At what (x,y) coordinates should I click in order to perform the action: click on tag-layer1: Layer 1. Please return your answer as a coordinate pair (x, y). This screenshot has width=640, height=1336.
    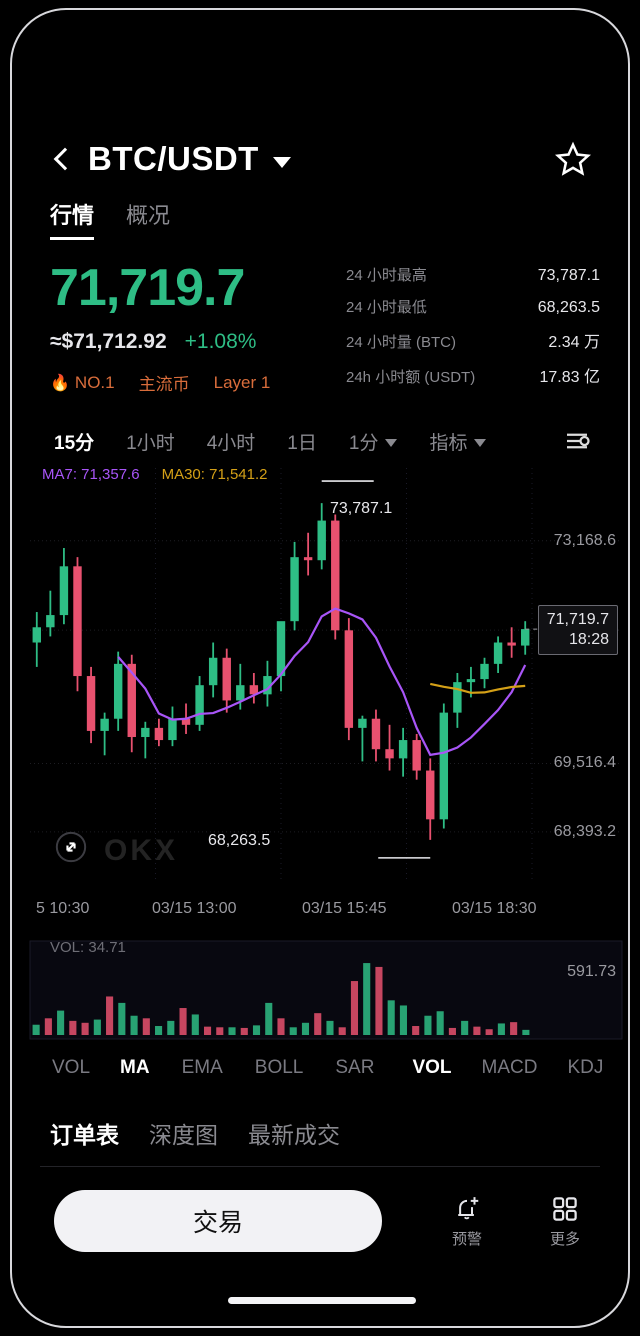
    Looking at the image, I should click on (242, 382).